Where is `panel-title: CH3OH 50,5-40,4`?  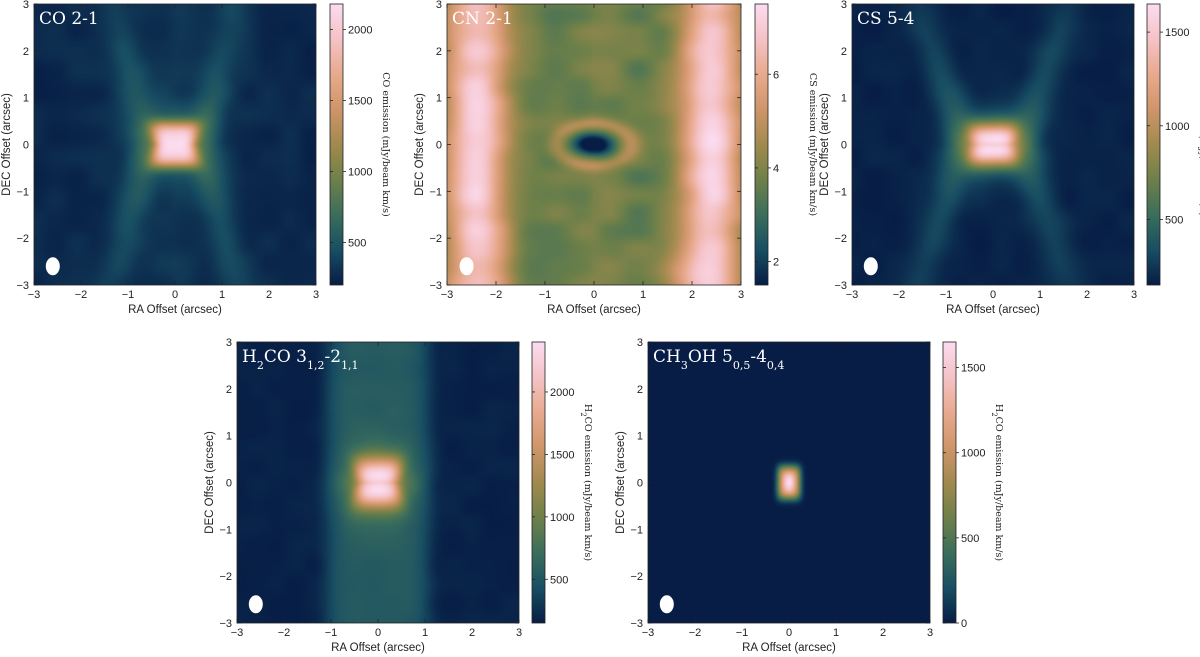
panel-title: CH3OH 50,5-40,4 is located at coordinates (718, 359).